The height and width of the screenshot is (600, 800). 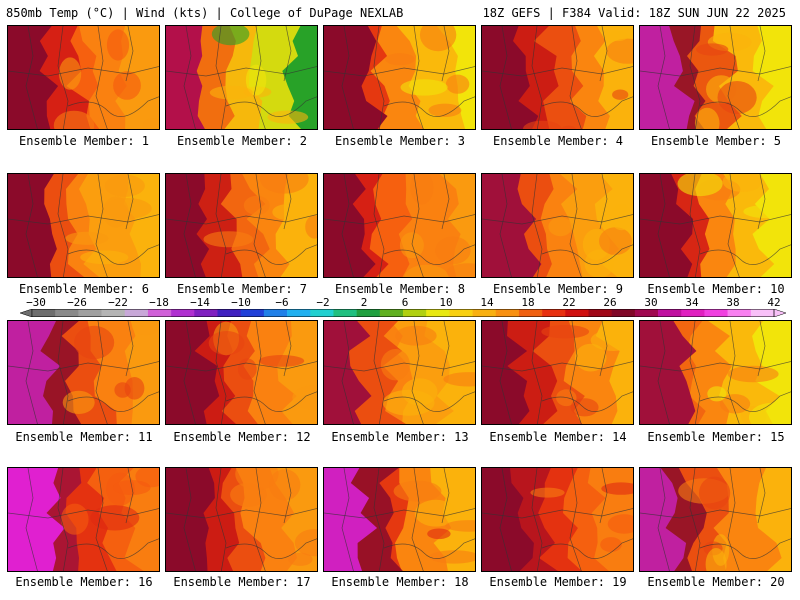 What do you see at coordinates (364, 302) in the screenshot?
I see `colorbar-tick-label: 2` at bounding box center [364, 302].